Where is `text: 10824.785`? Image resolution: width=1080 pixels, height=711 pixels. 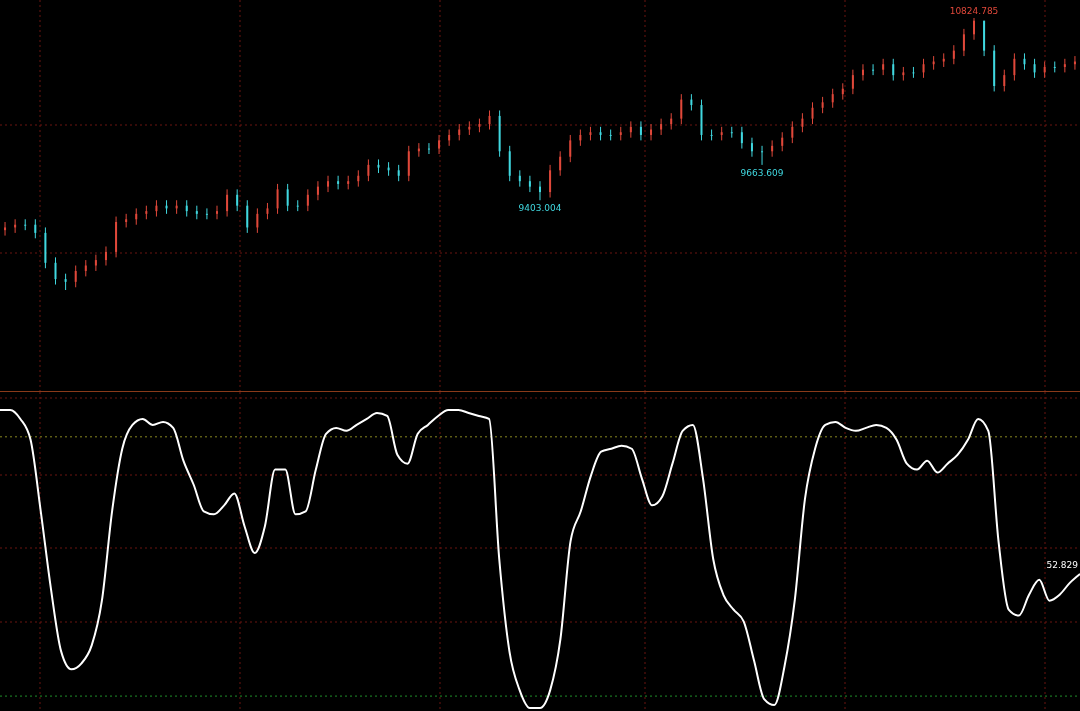 text: 10824.785 is located at coordinates (974, 11).